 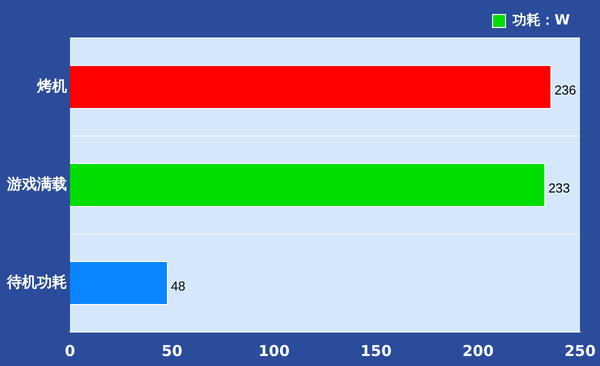 I want to click on y-tick-label: 待机功耗, so click(x=36, y=281).